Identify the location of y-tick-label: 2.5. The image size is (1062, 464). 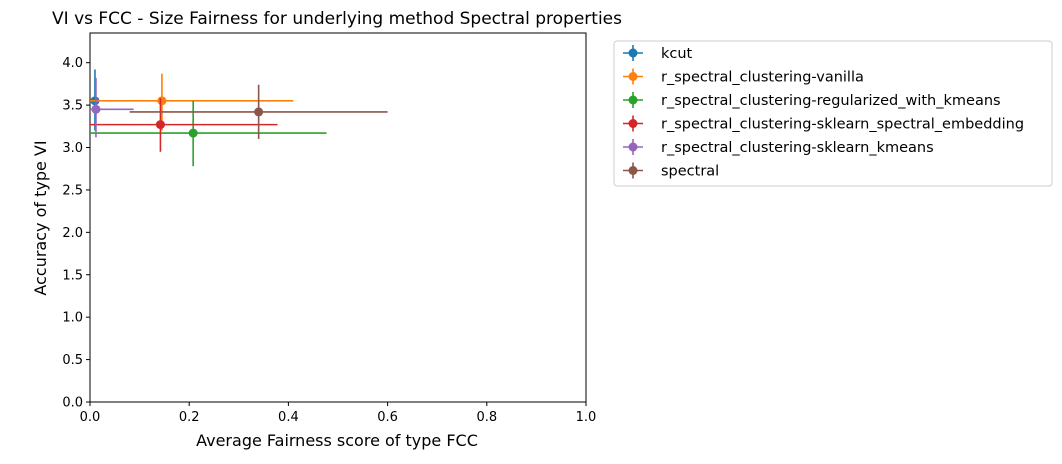
(72, 190).